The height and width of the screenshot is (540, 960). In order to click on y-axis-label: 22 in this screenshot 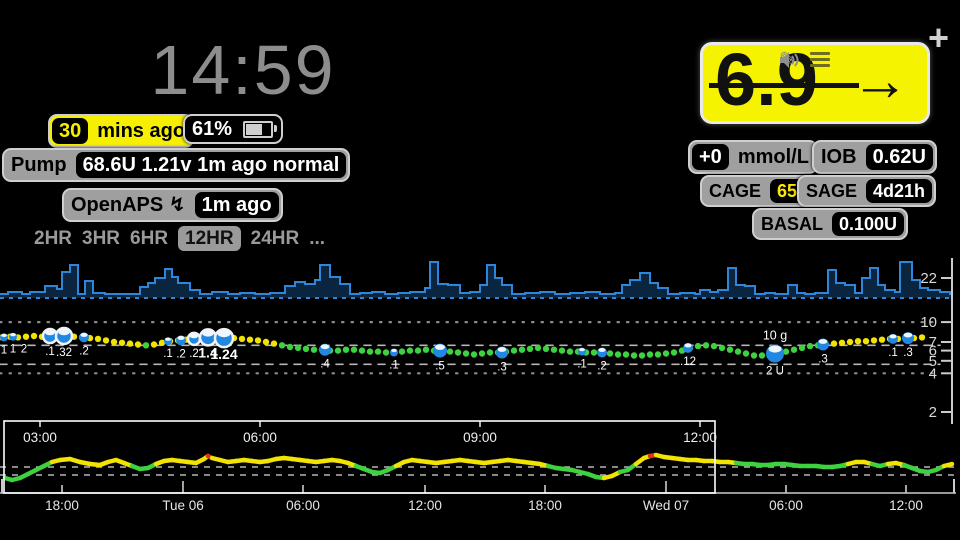, I will do `click(928, 278)`.